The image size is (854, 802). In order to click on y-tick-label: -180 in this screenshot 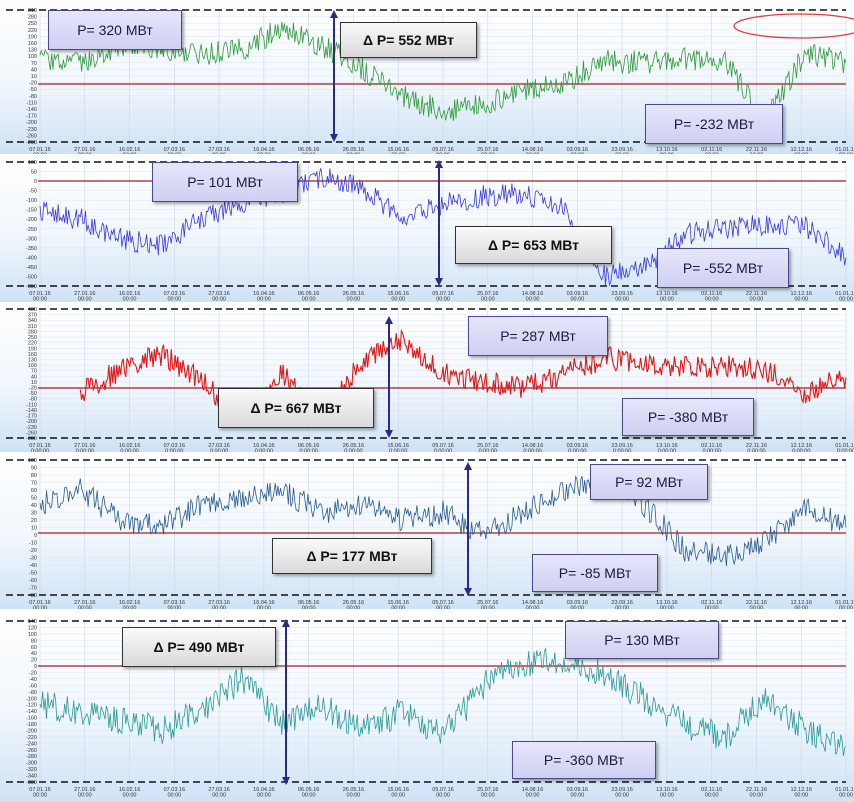, I will do `click(31, 725)`.